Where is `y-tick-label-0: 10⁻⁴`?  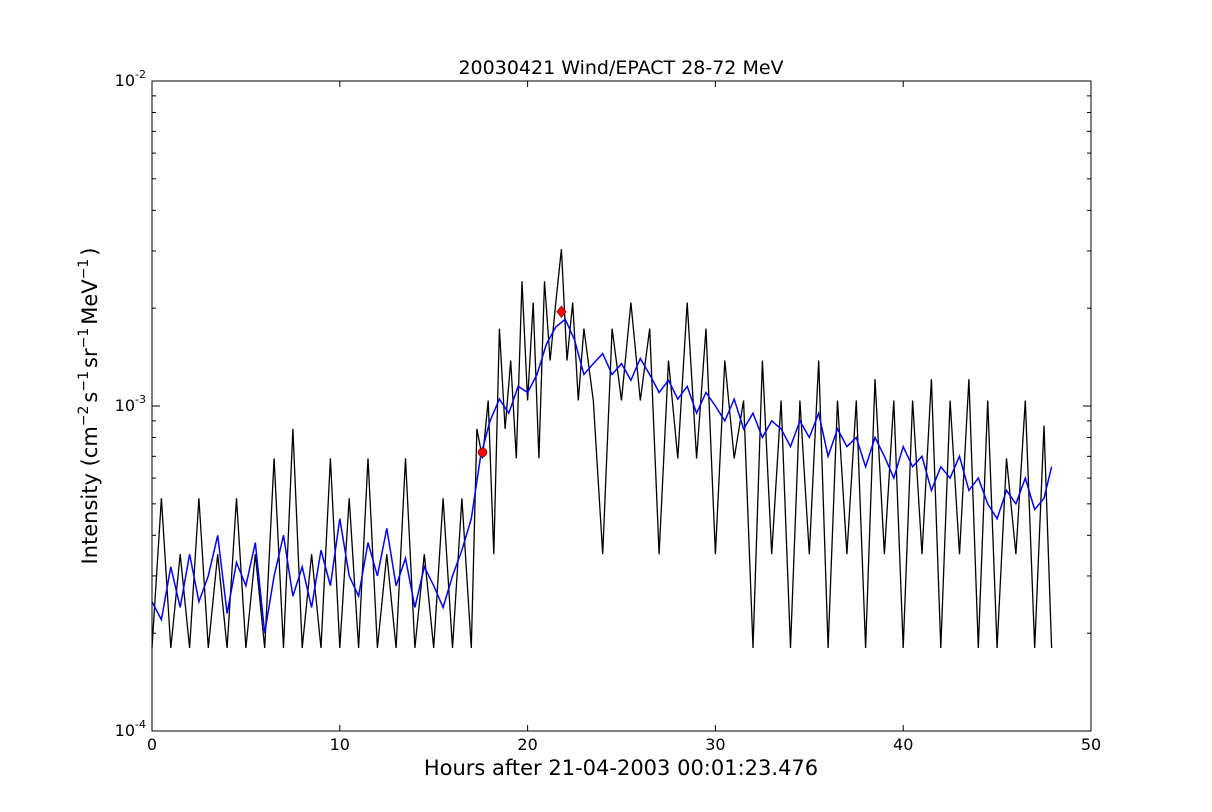
y-tick-label-0: 10⁻⁴ is located at coordinates (130, 729).